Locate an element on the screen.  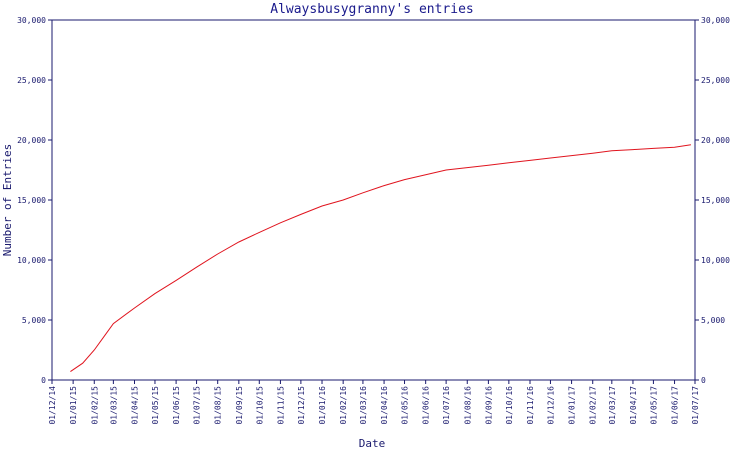
y-tick-label-right: 30,000 is located at coordinates (715, 20).